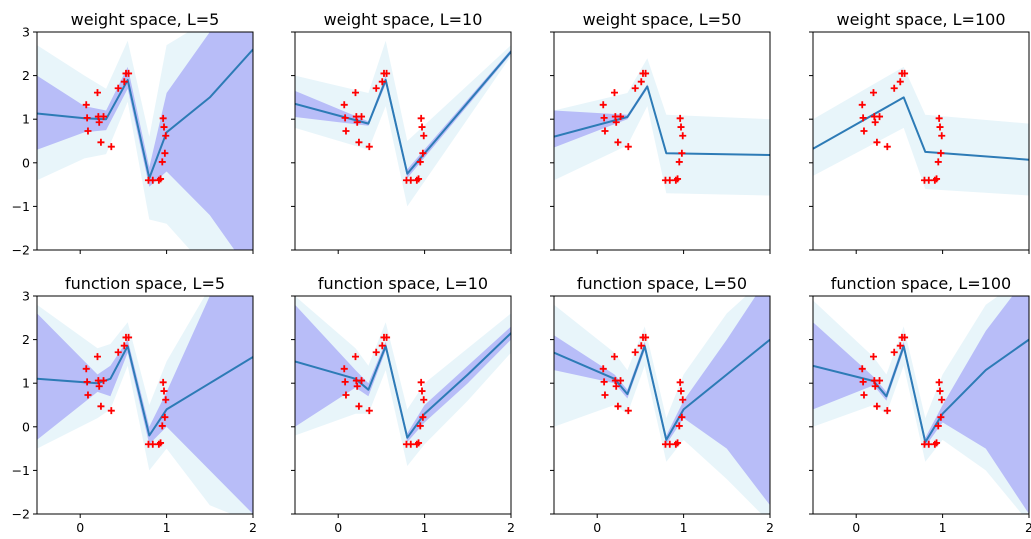  I want to click on subplot-6: 0 1 2 function space, L=10, so click(403, 404).